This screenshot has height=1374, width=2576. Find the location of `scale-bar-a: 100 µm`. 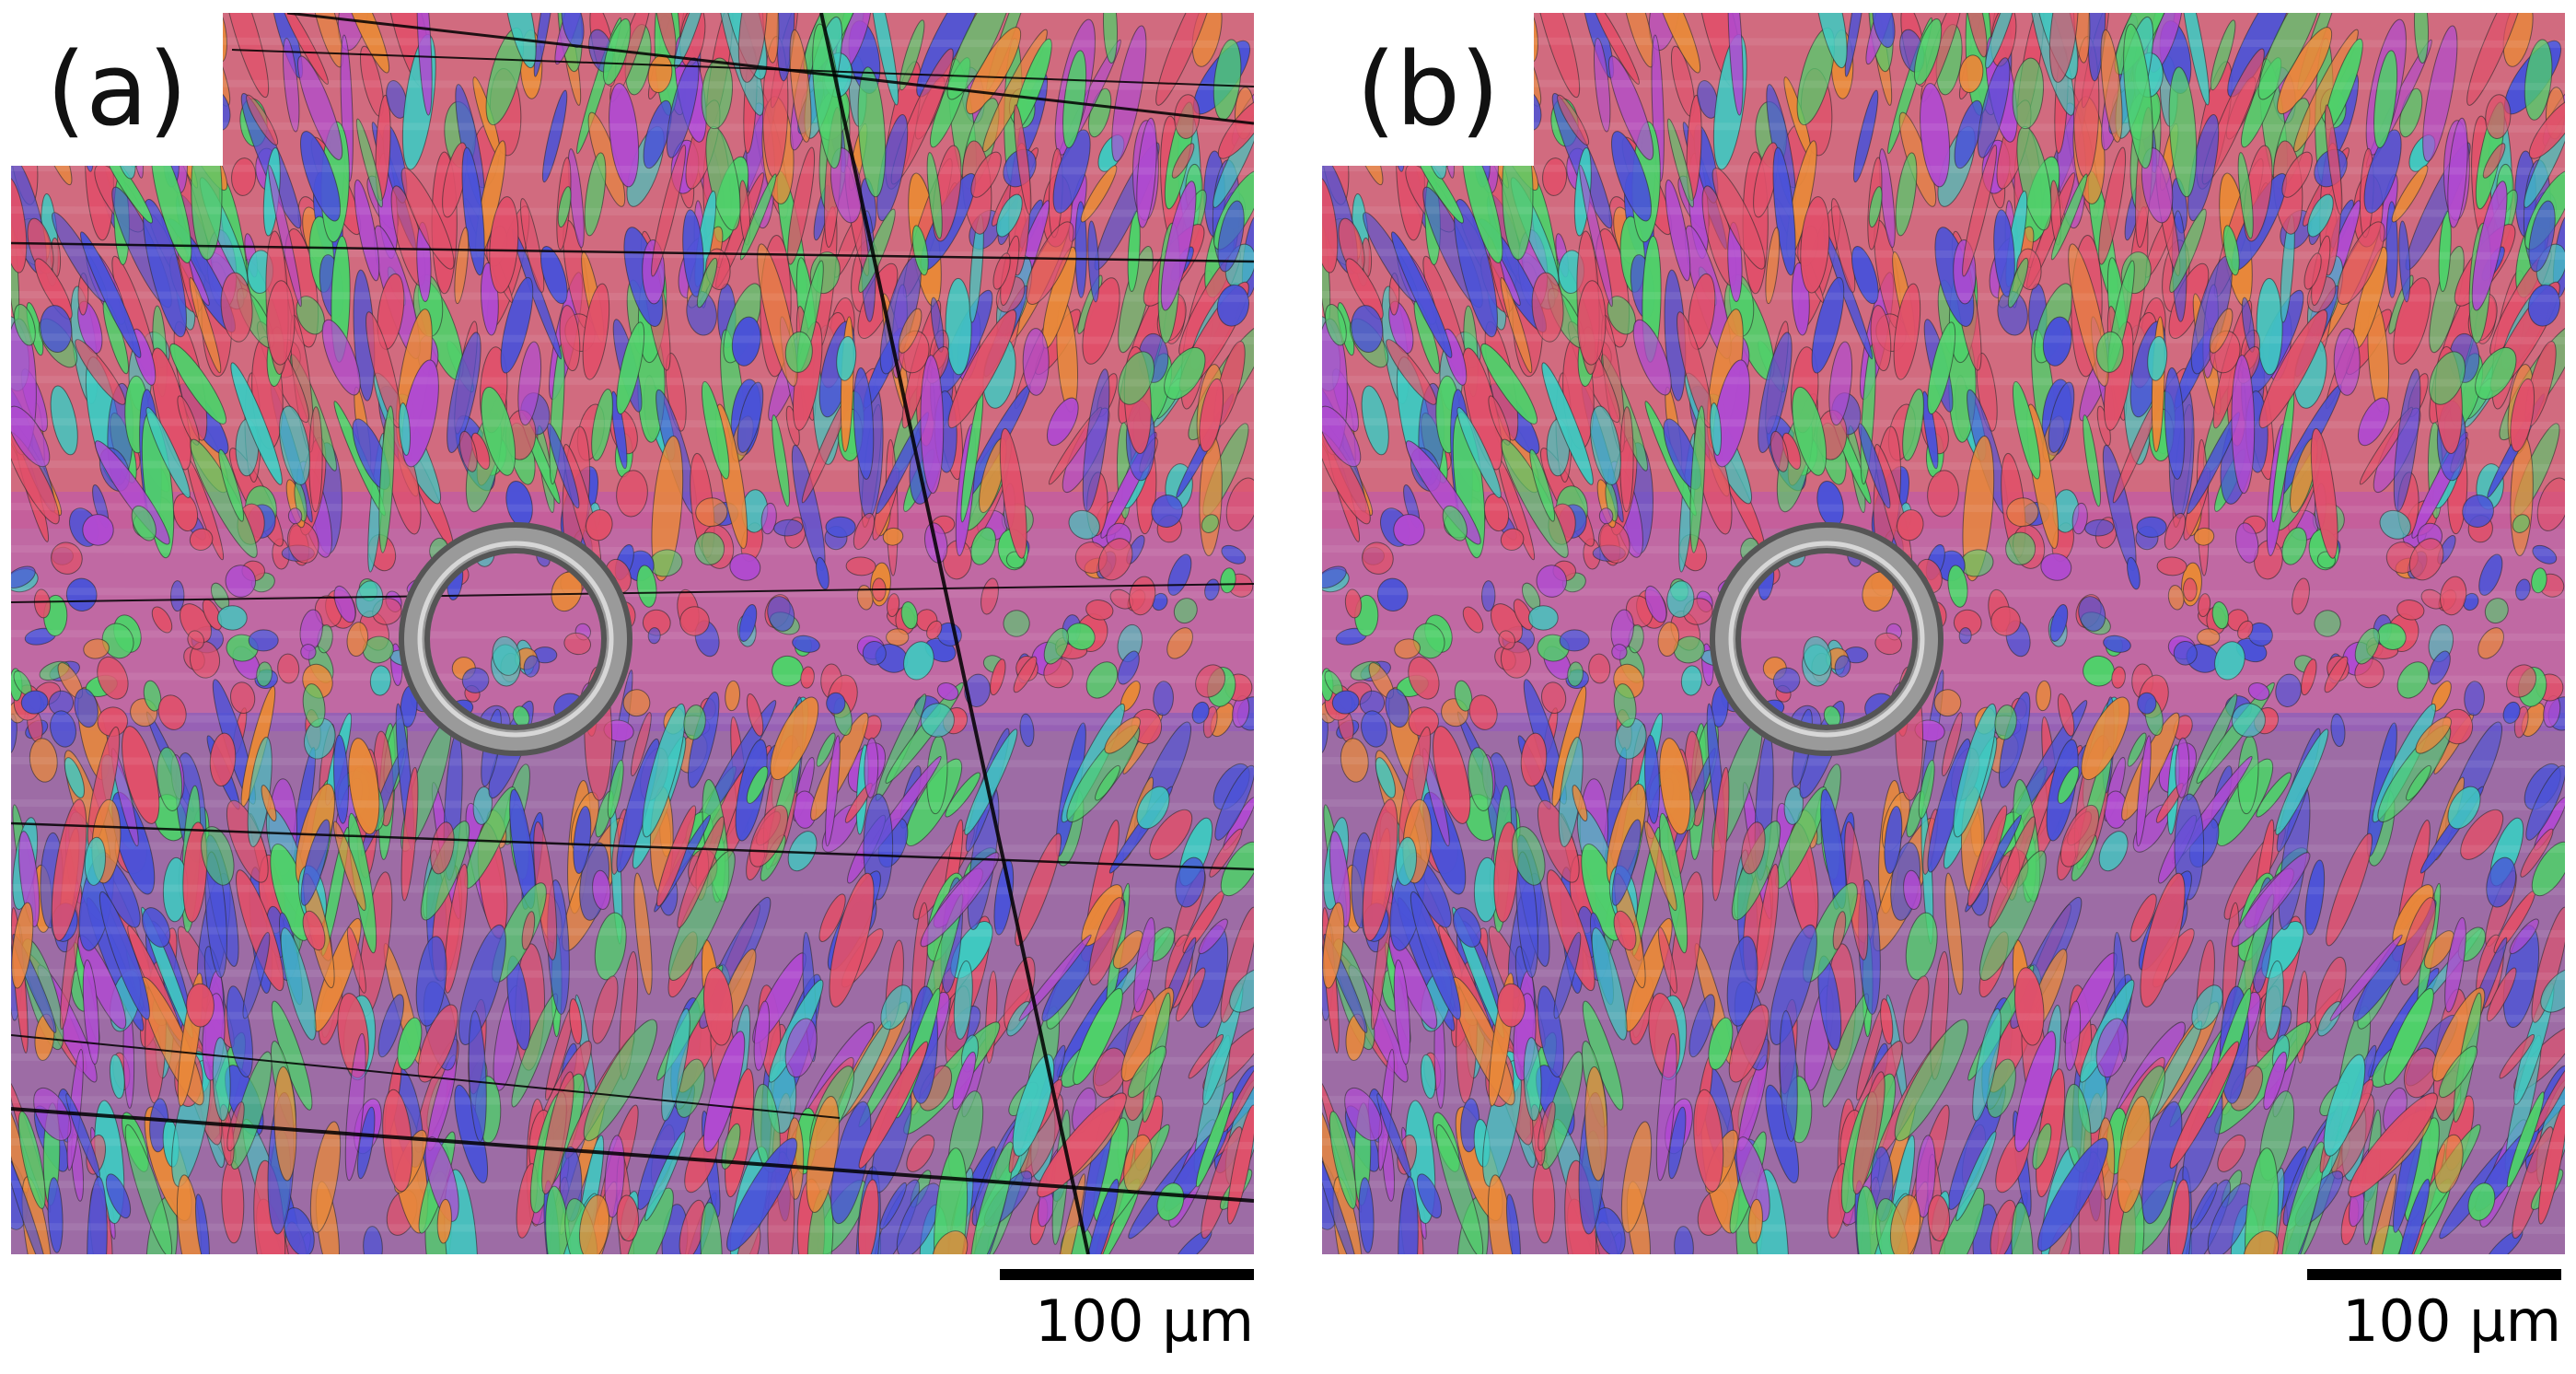

scale-bar-a: 100 µm is located at coordinates (1129, 1314).